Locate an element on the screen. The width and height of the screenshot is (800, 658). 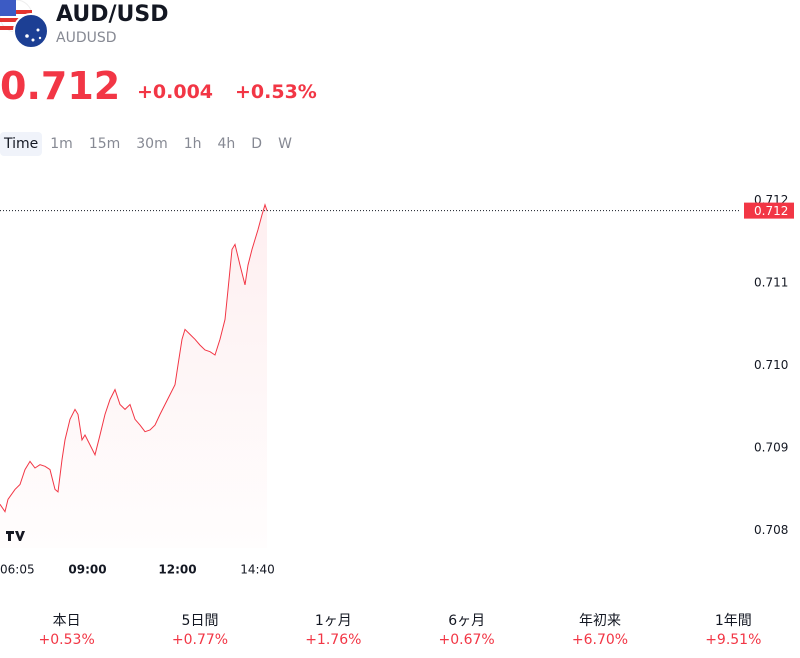
performance-cell: 6ヶ月 +0.67% is located at coordinates (466, 629).